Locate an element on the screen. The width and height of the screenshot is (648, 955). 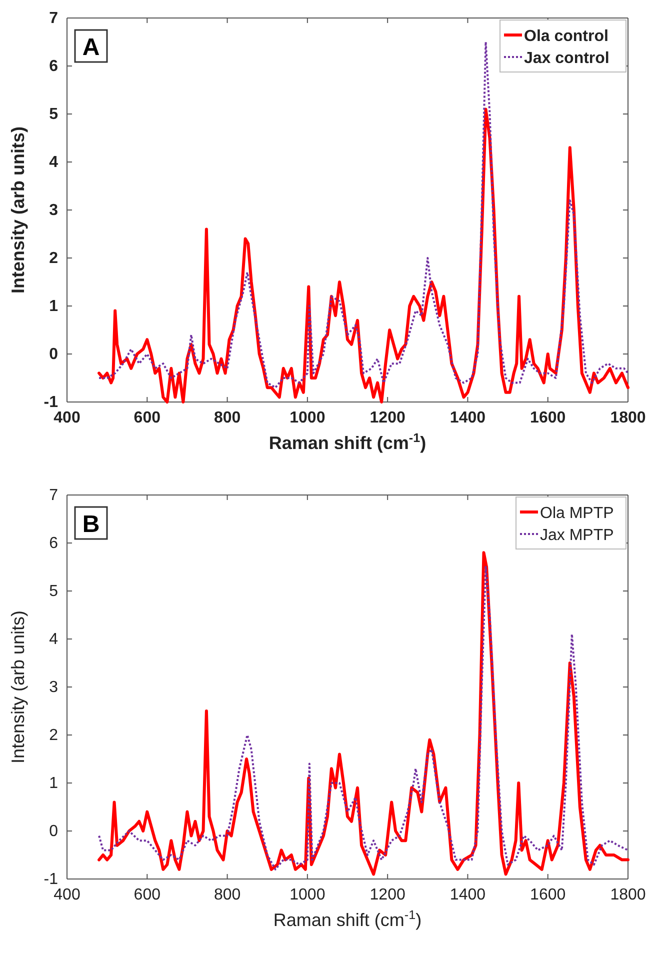
legend-label: Jax control is located at coordinates (567, 58).